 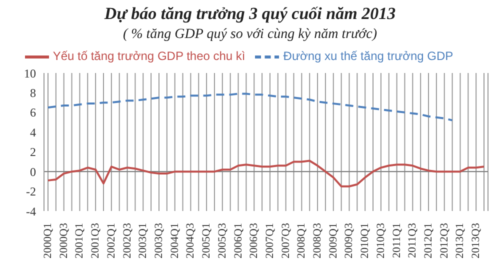 I want to click on chart-subtitle: ( % tăng GDP quý so với cùng kỳ năm trước), so click(x=250, y=35).